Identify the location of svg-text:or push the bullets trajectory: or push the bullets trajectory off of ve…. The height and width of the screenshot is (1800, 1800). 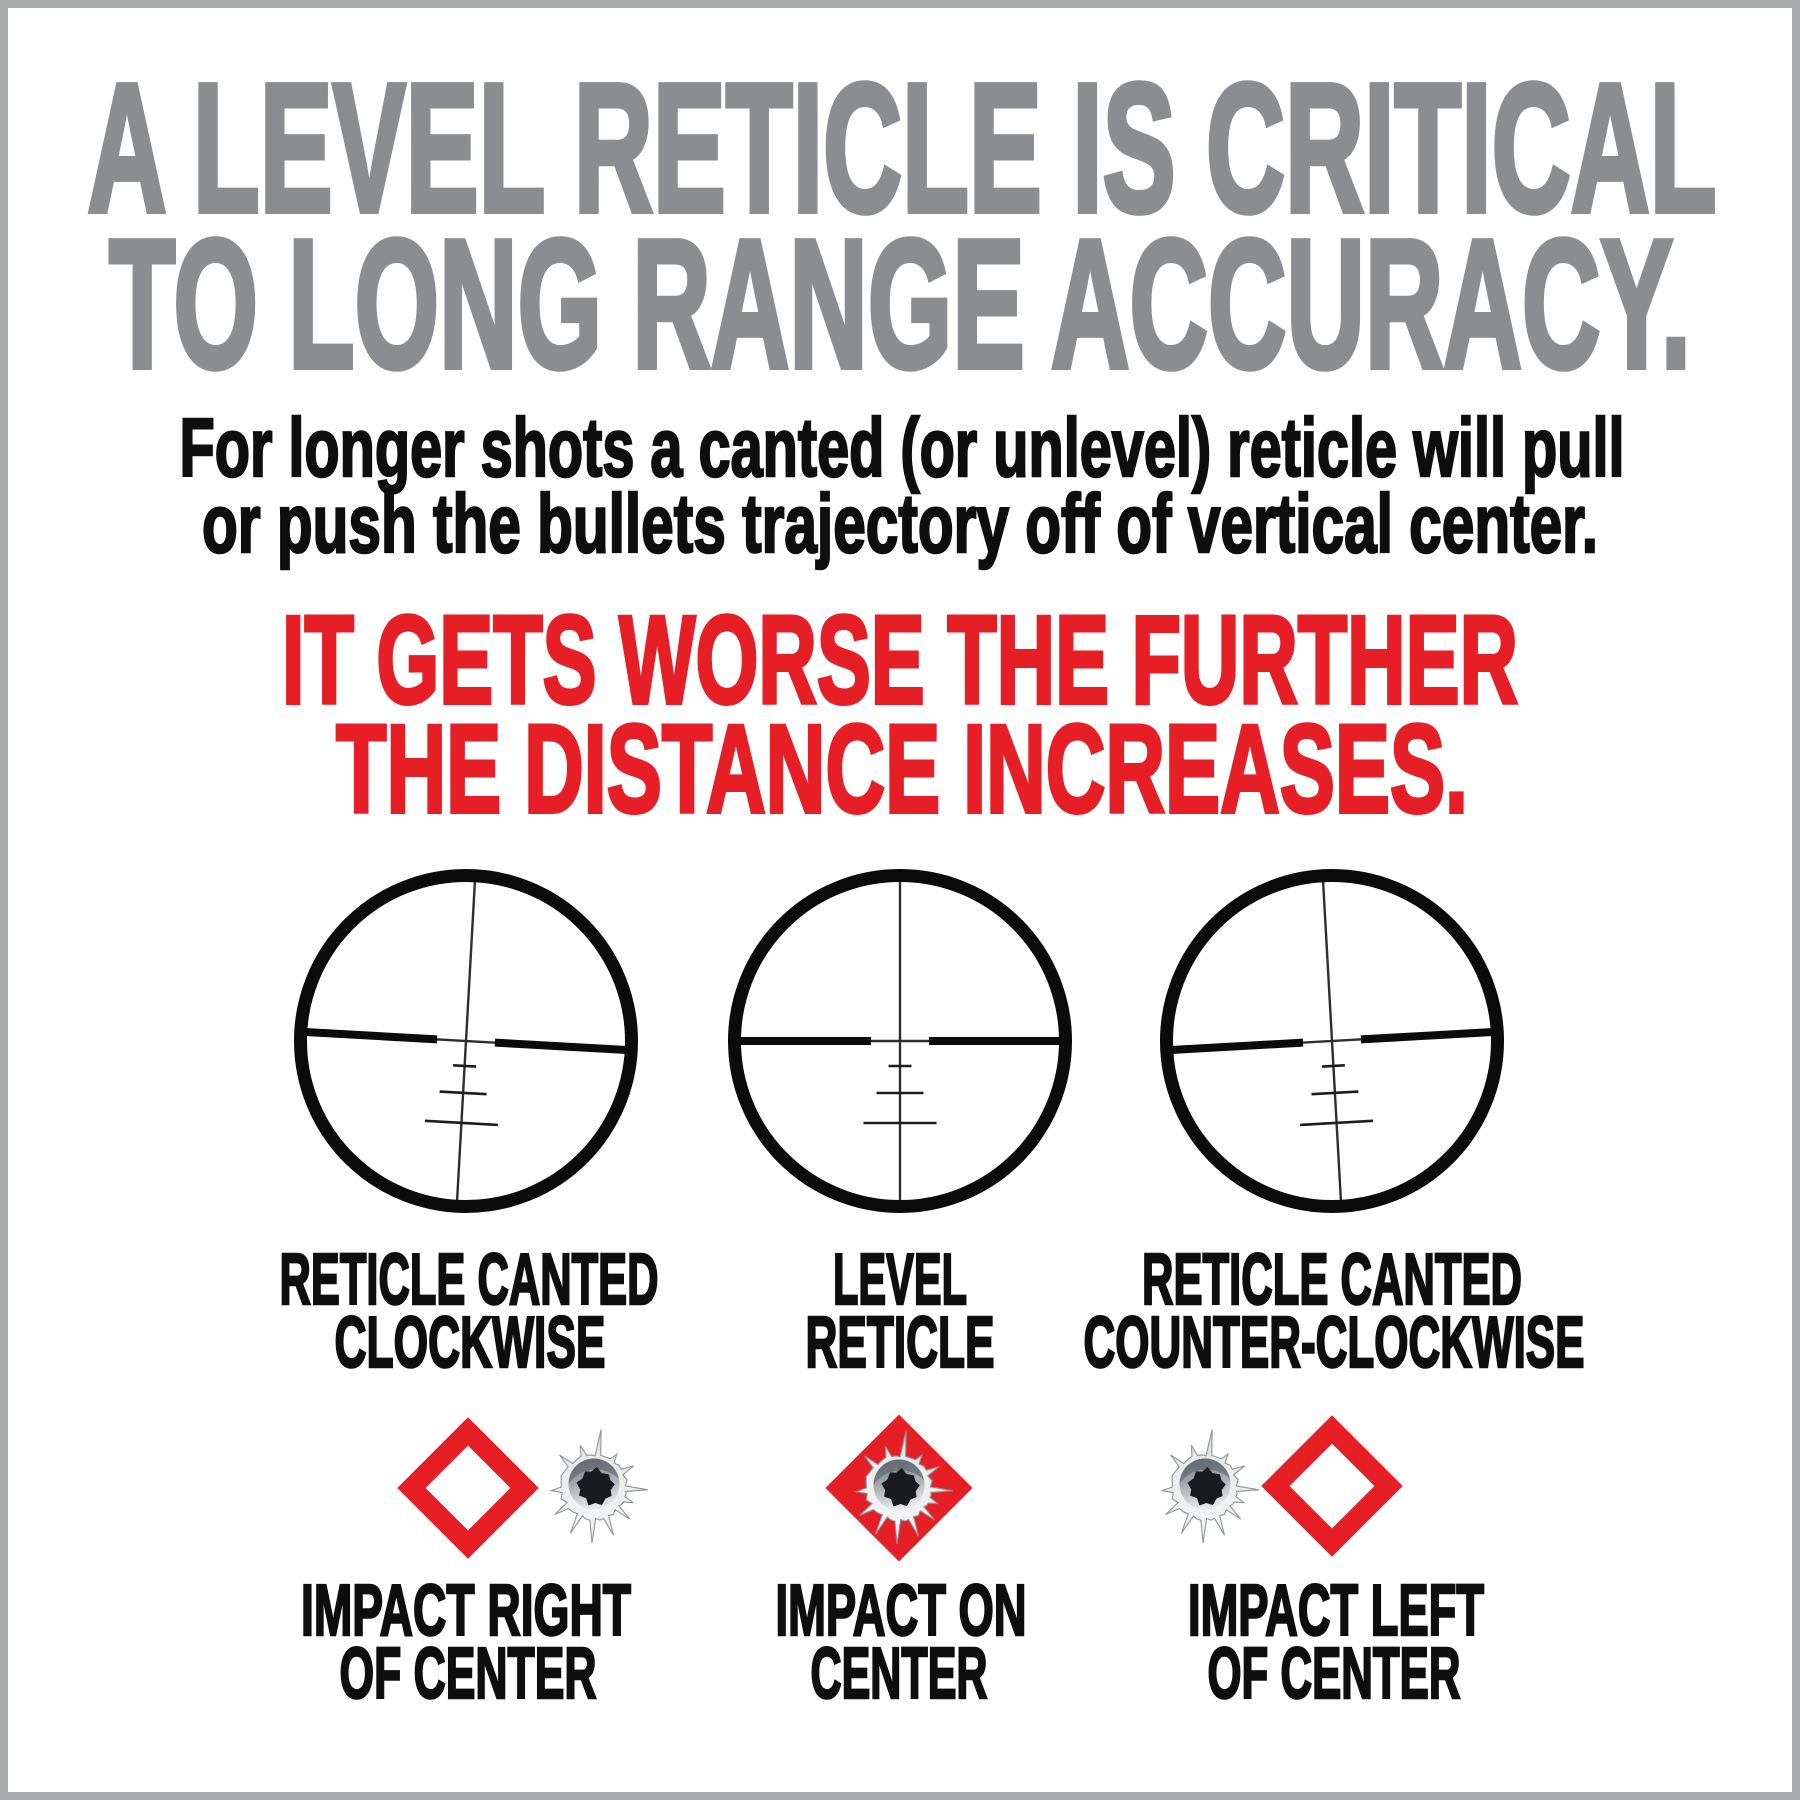
(900, 523).